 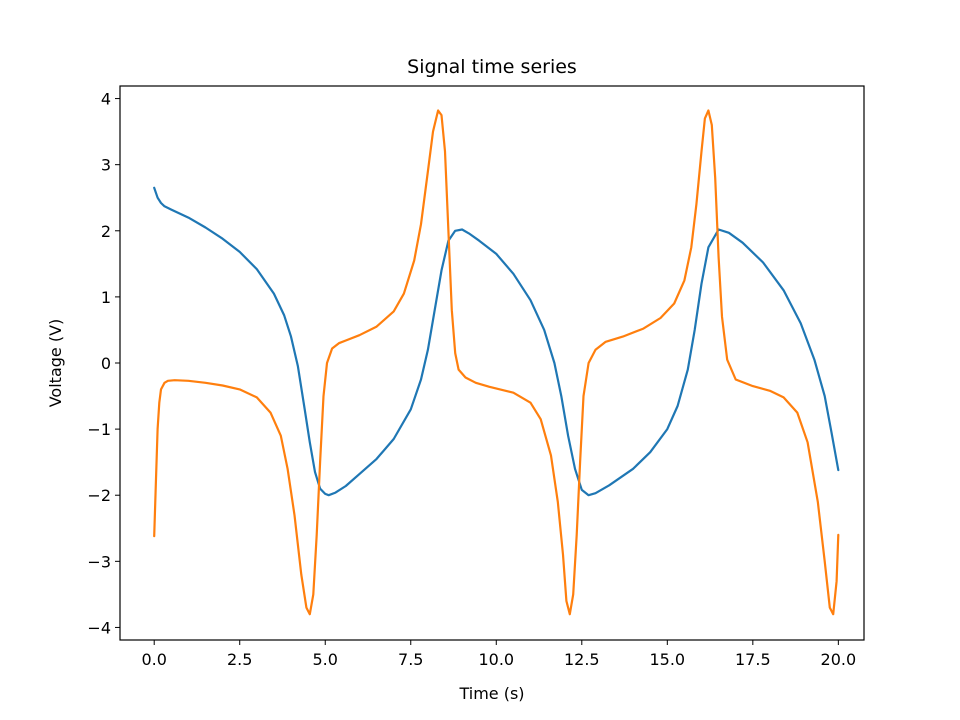 What do you see at coordinates (839, 659) in the screenshot?
I see `x-tick-label: 20.0` at bounding box center [839, 659].